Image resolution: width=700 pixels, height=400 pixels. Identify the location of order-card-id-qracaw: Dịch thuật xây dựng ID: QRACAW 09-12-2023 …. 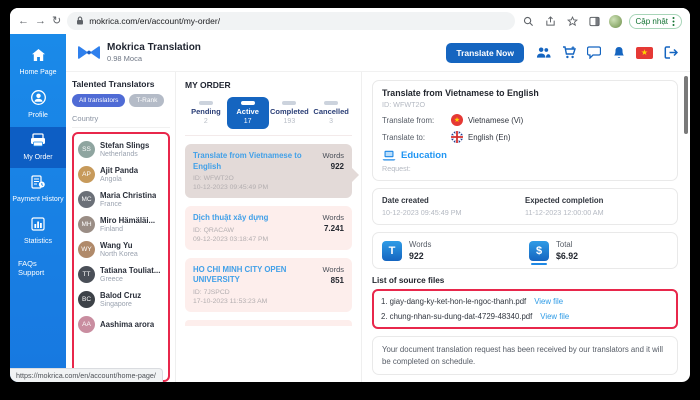
(268, 228).